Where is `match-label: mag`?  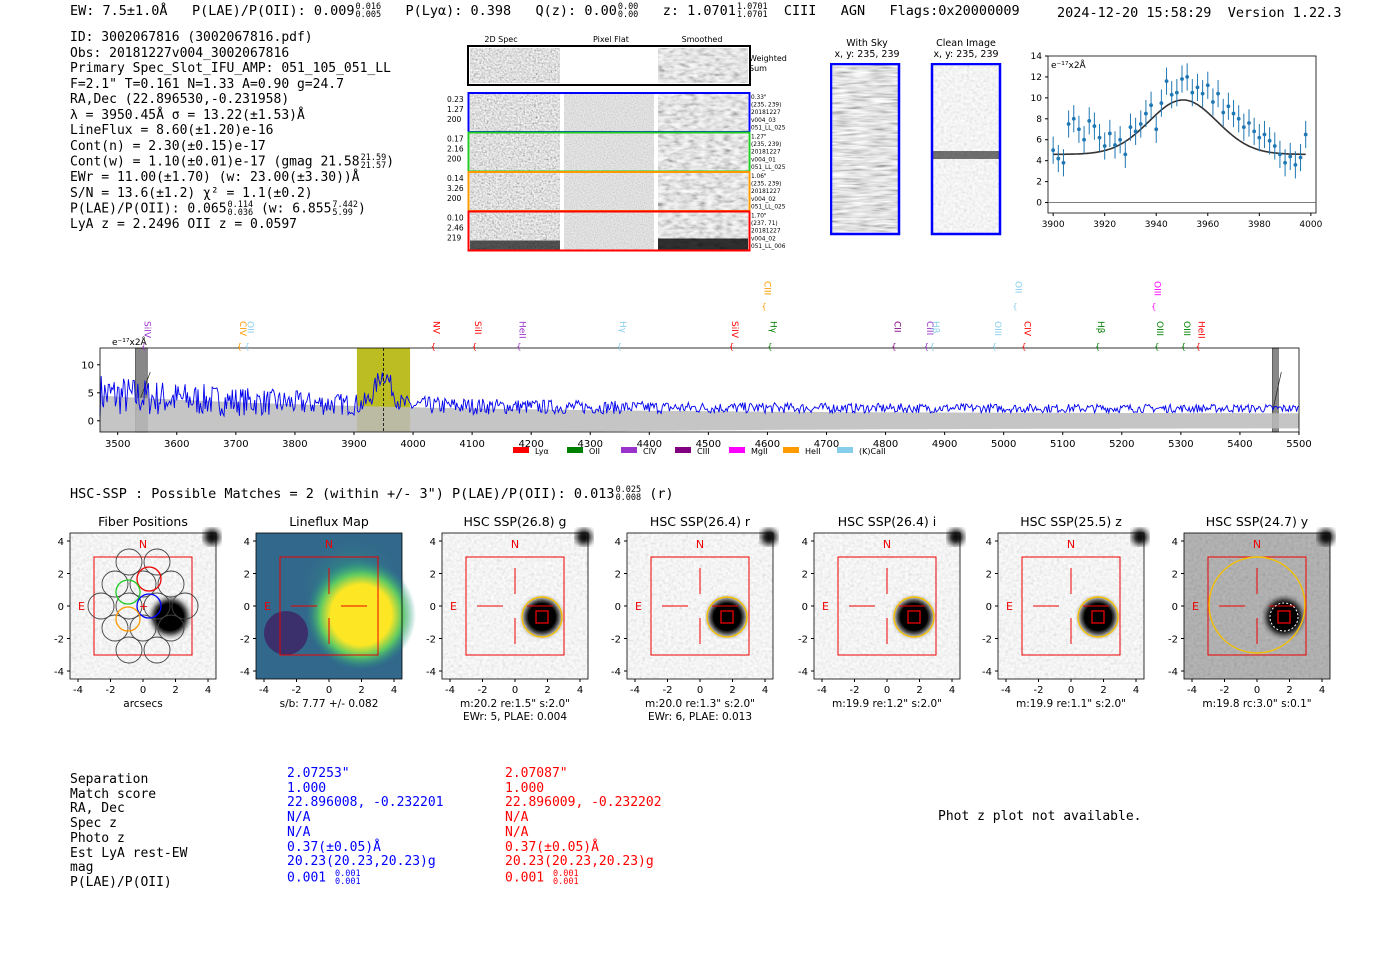 match-label: mag is located at coordinates (82, 868).